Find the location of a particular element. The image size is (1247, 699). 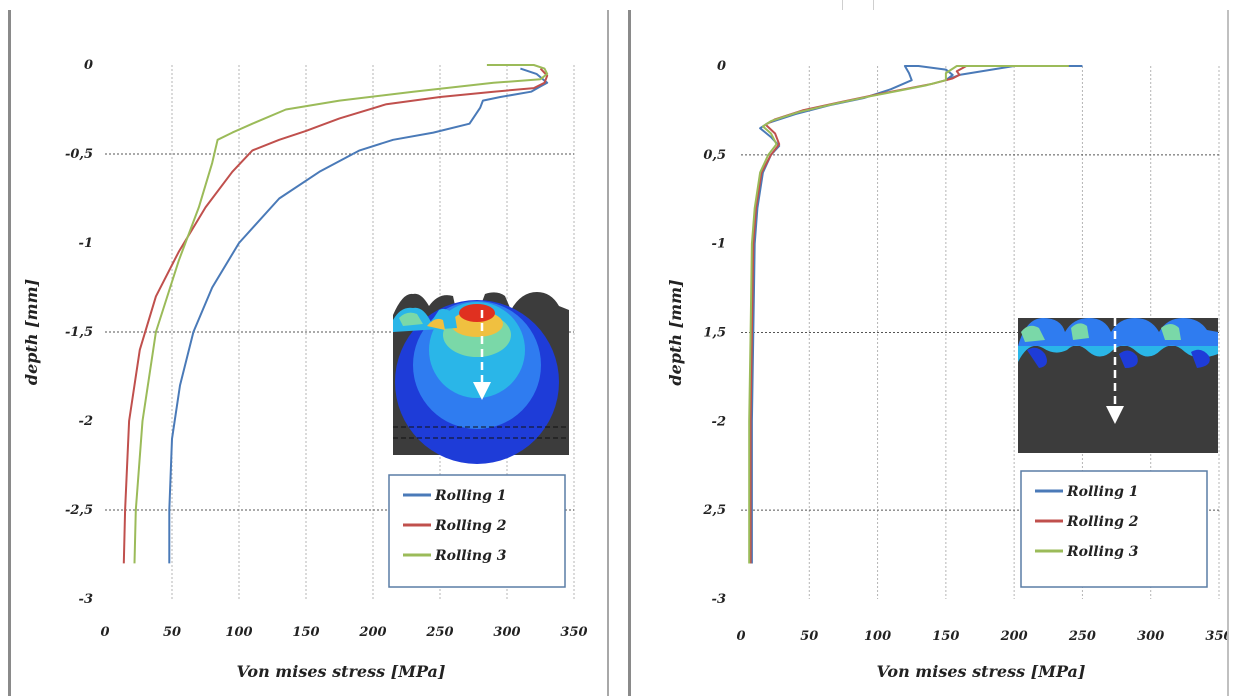

window-tab-divider is located at coordinates (858, 6).